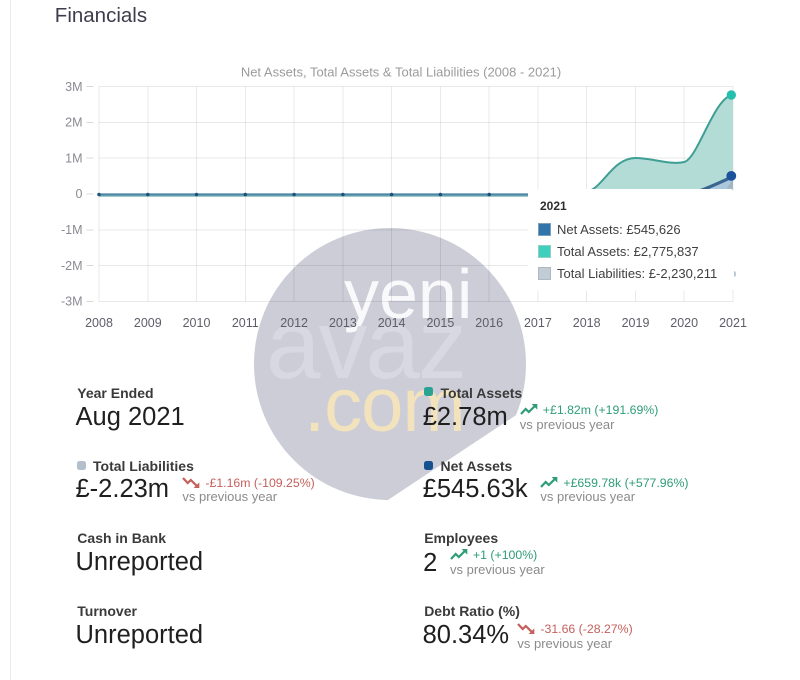 The image size is (800, 680). Describe the element at coordinates (197, 323) in the screenshot. I see `svg-text: 2010` at that location.